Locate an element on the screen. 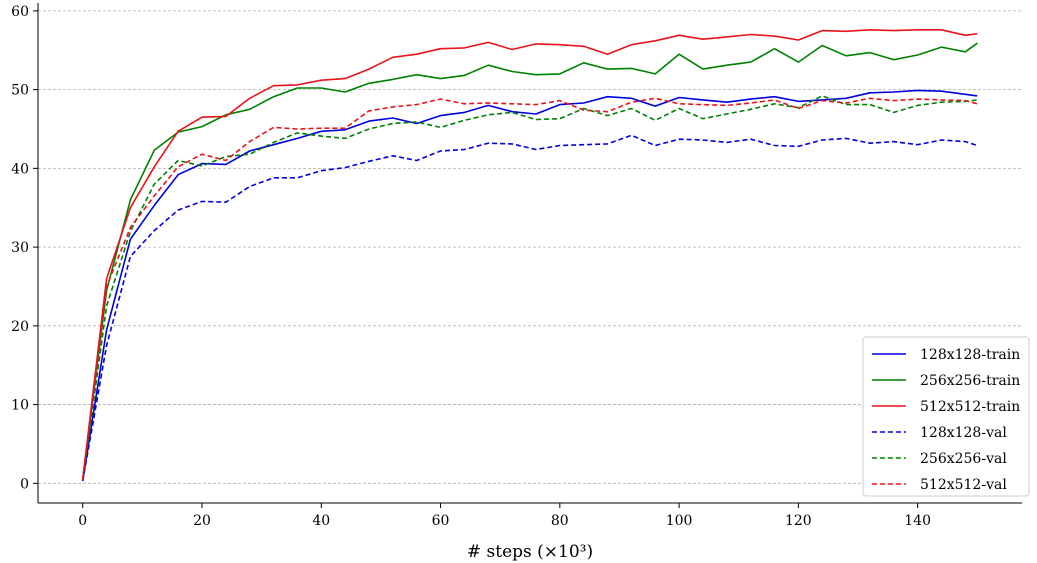 This screenshot has width=1037, height=563. y-ticks: 0 10 20 30 40 50 60 is located at coordinates (24, 248).